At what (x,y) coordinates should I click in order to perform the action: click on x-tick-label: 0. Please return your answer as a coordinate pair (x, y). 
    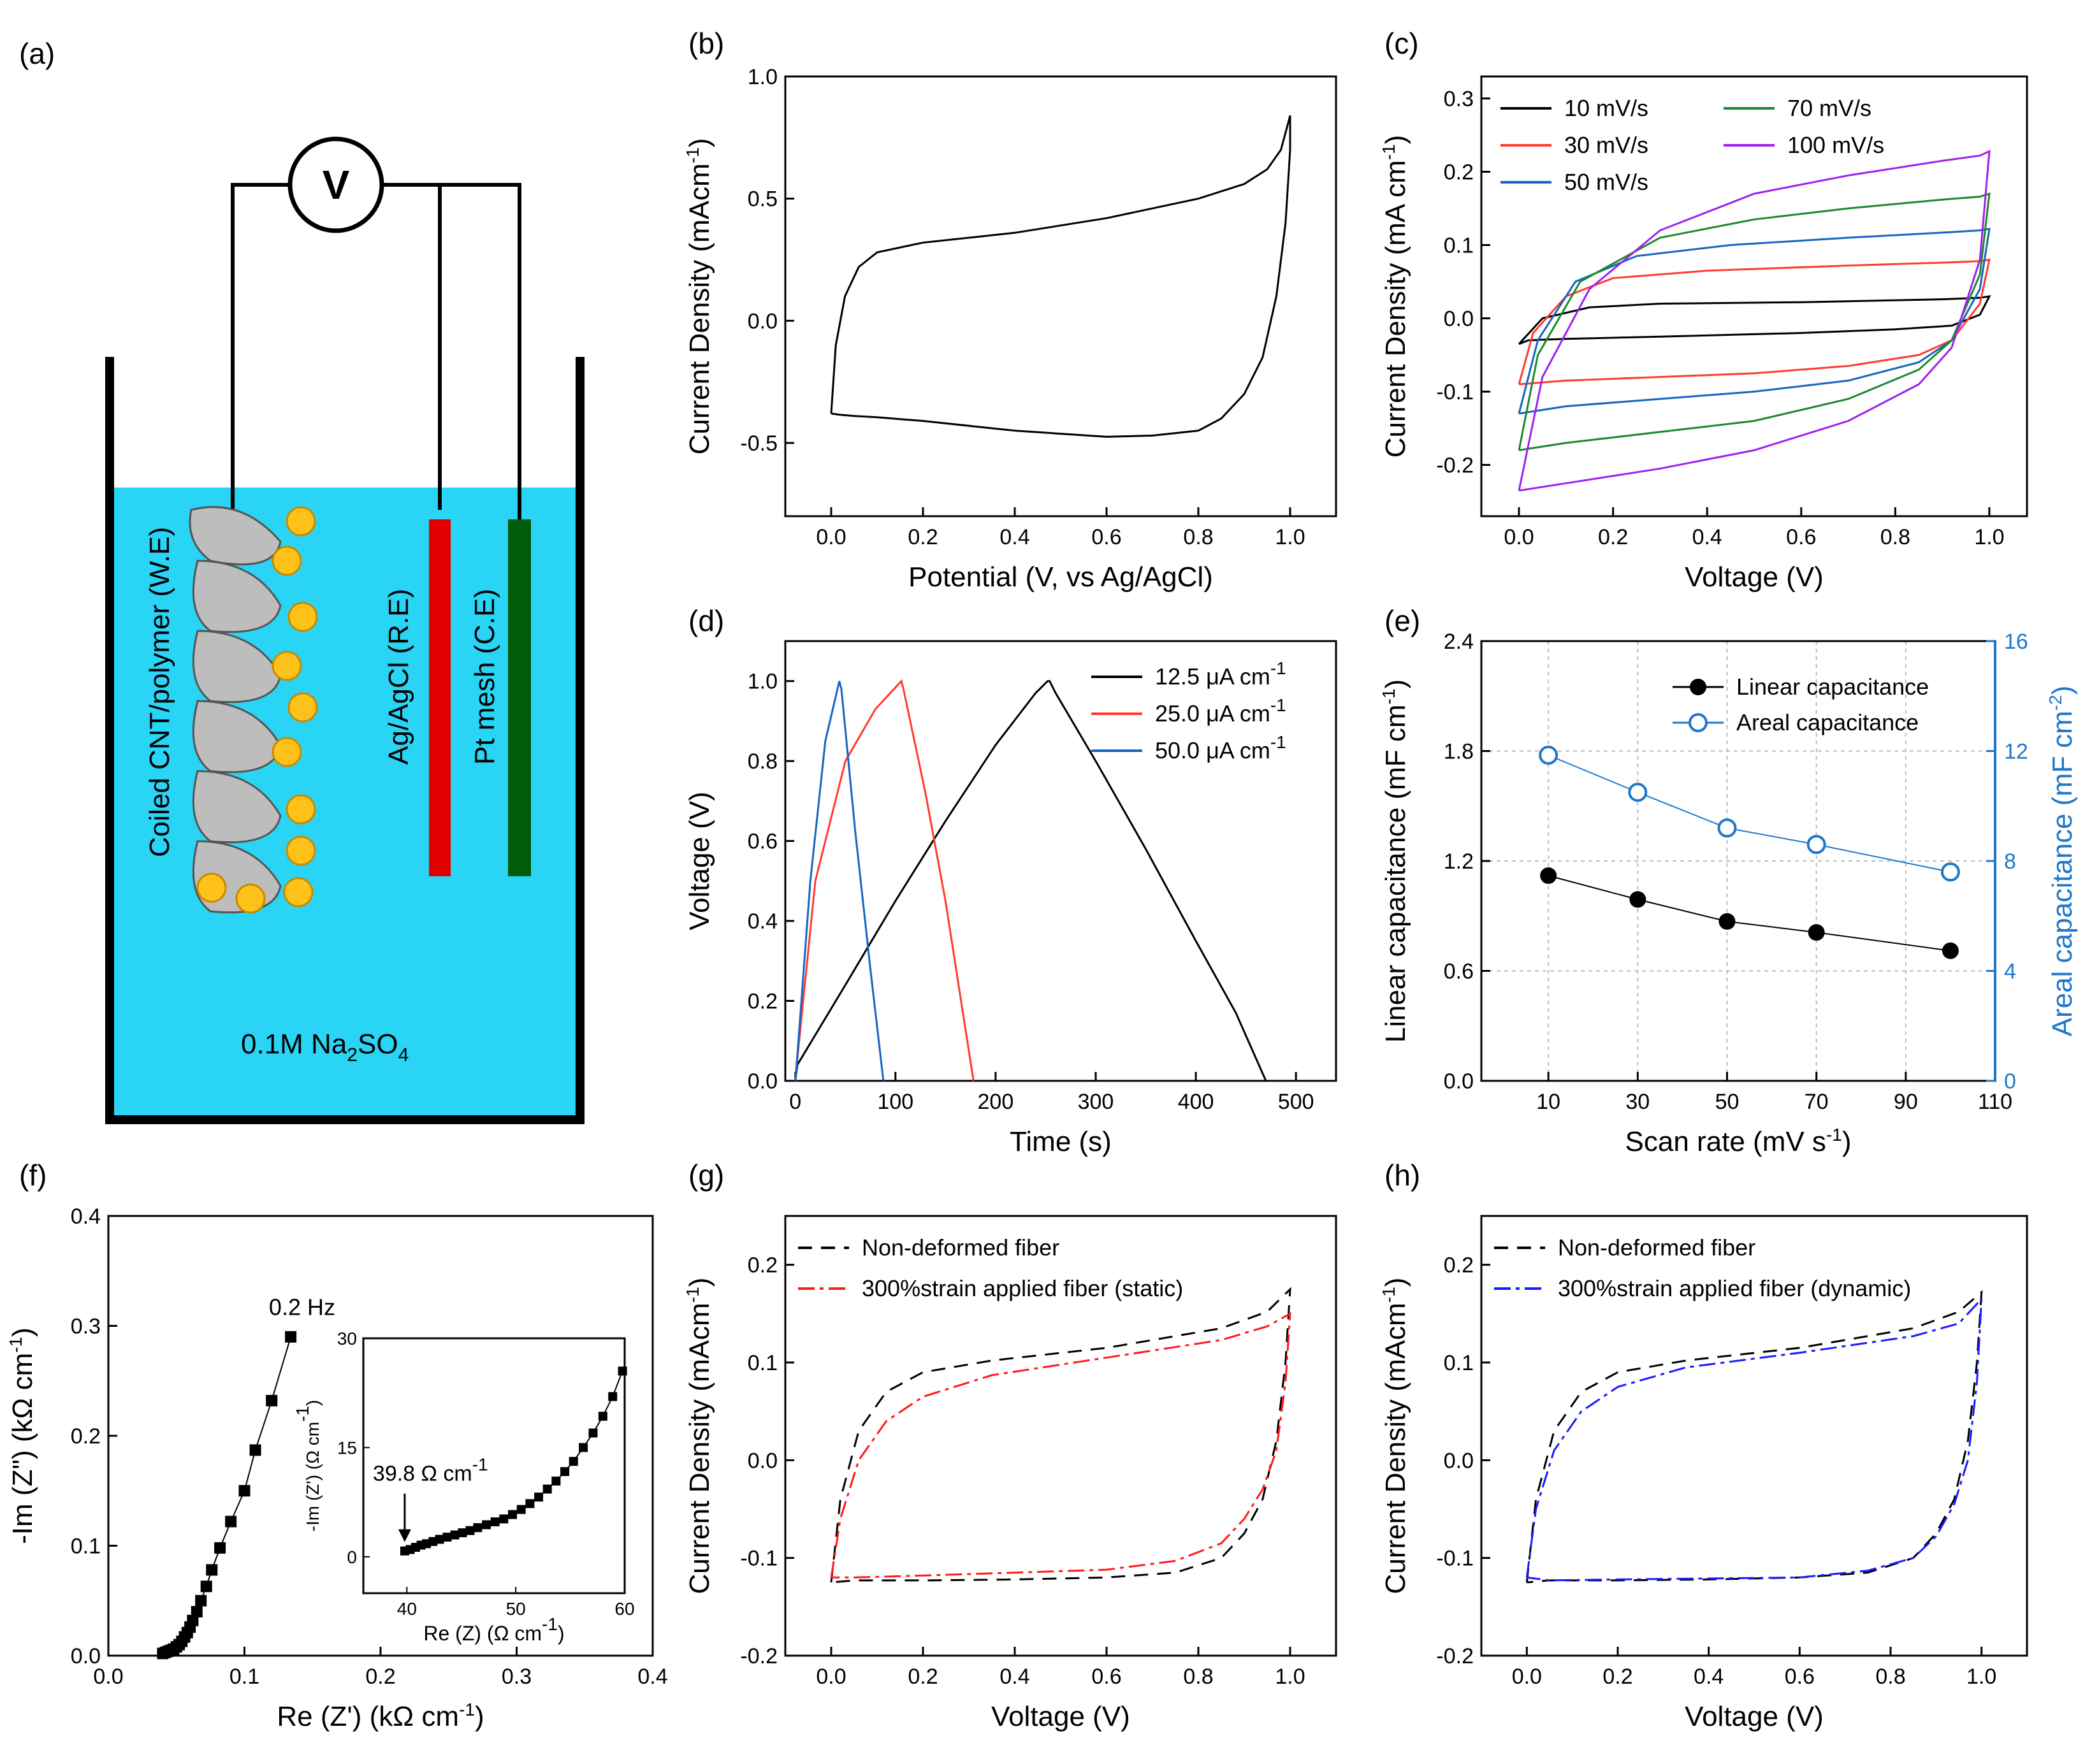
    Looking at the image, I should click on (795, 1102).